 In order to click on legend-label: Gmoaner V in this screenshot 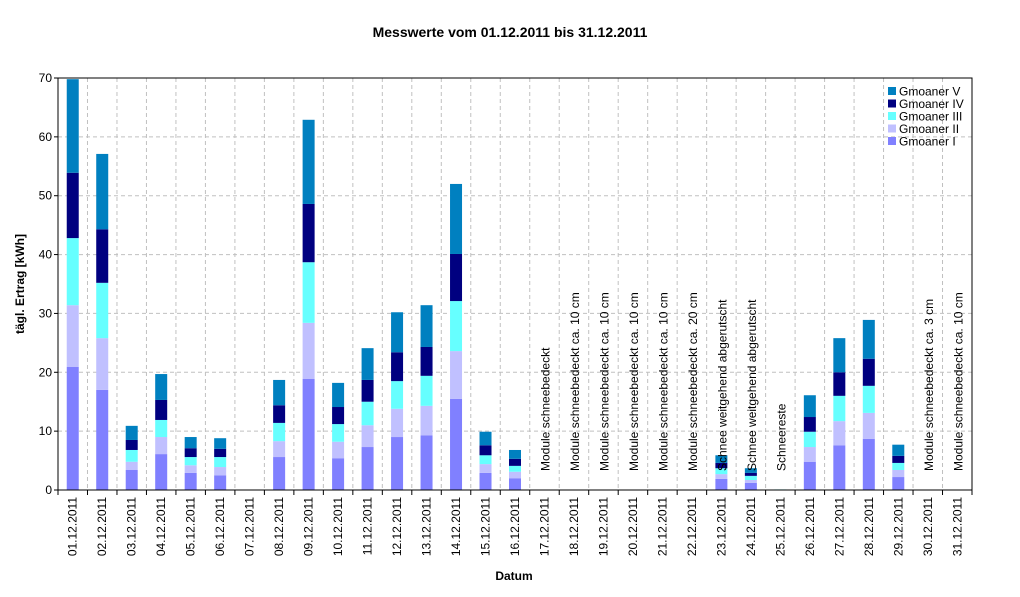, I will do `click(929, 92)`.